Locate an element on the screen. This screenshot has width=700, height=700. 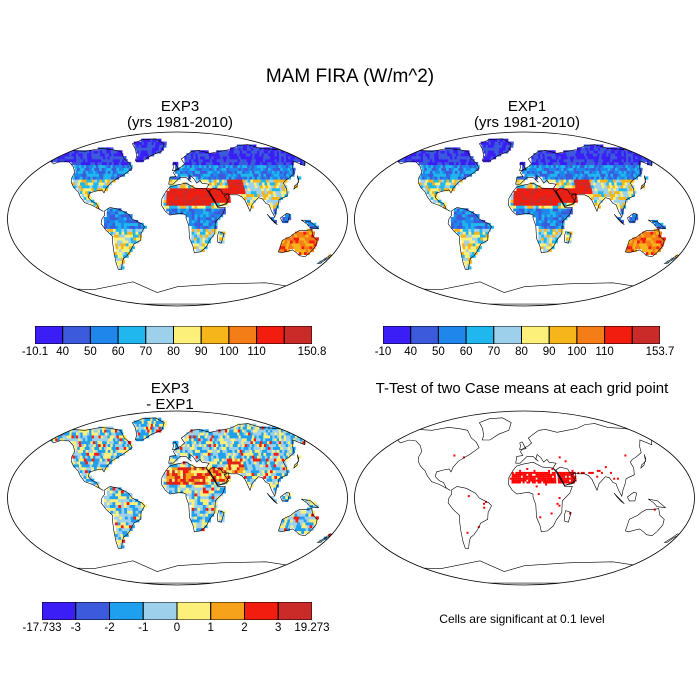
coastline-newGuinea is located at coordinates (657, 224).